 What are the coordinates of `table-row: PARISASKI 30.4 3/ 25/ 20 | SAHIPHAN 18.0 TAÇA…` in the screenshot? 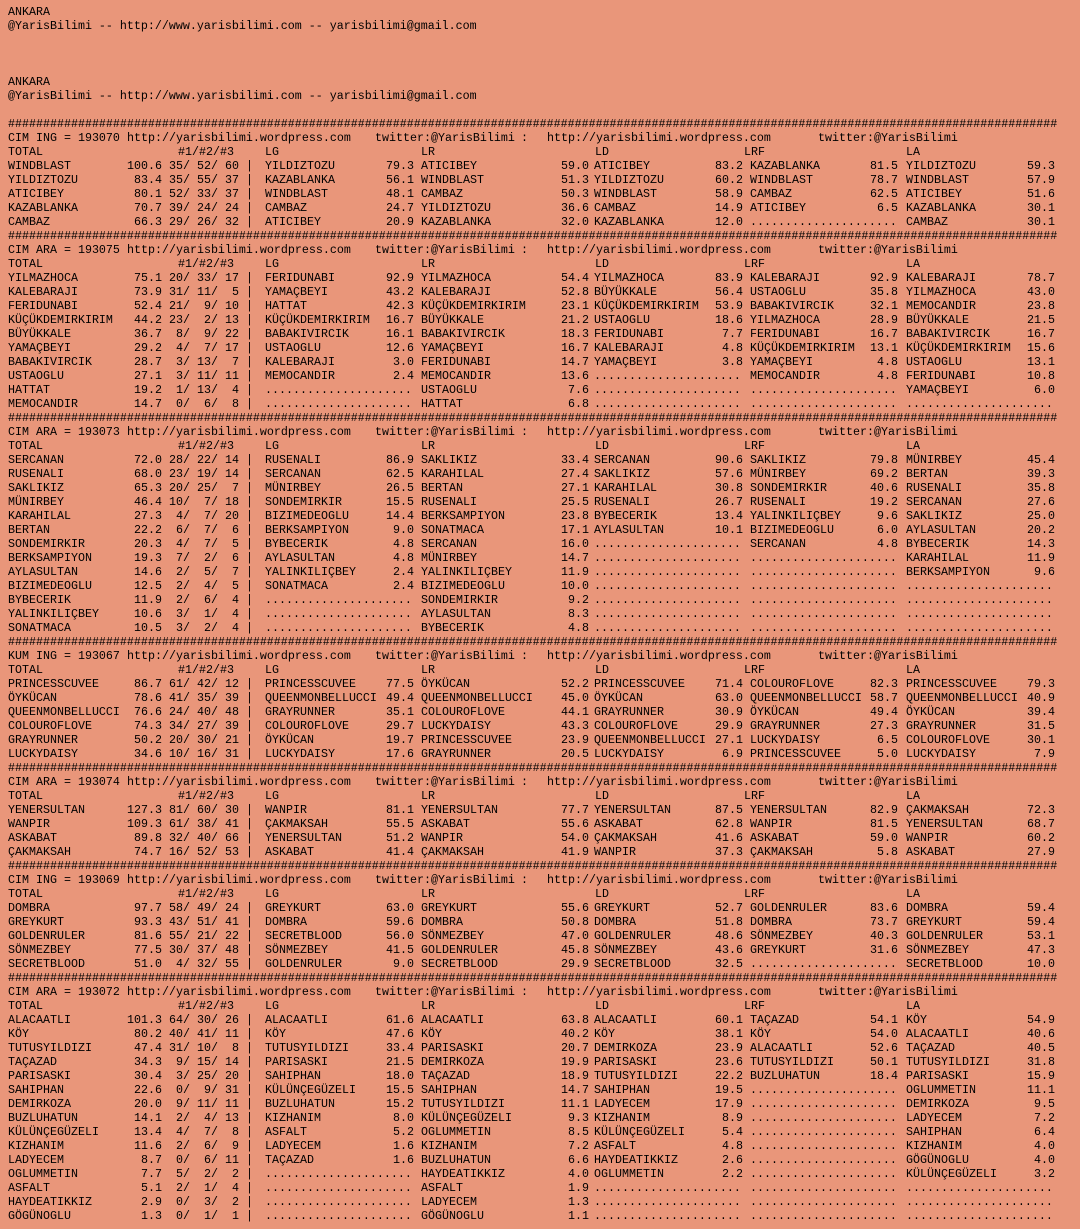 It's located at (540, 1076).